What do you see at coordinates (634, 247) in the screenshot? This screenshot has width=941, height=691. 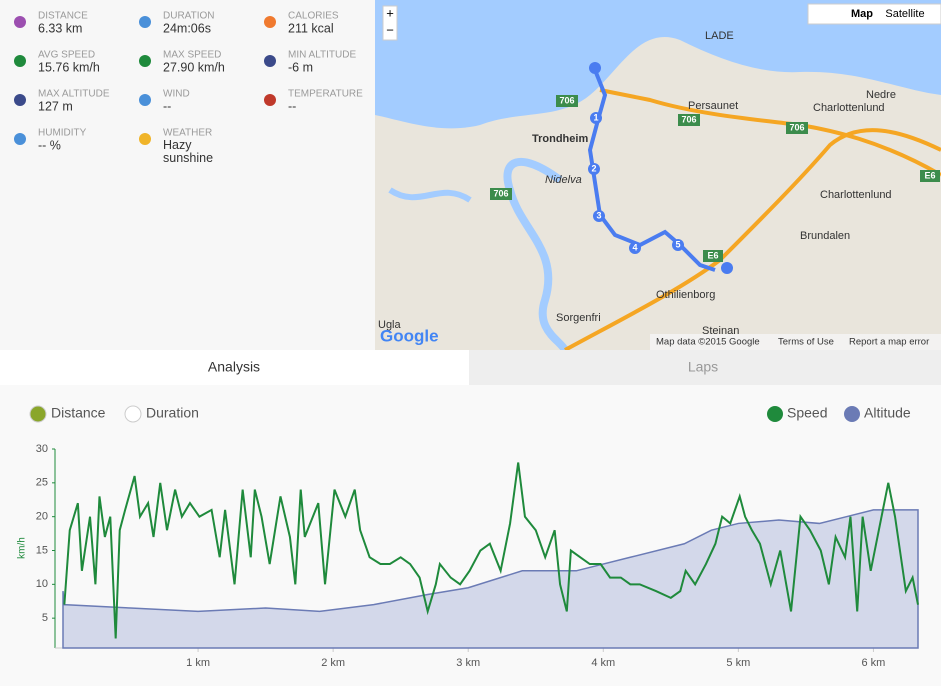 I see `route-marker: 4` at bounding box center [634, 247].